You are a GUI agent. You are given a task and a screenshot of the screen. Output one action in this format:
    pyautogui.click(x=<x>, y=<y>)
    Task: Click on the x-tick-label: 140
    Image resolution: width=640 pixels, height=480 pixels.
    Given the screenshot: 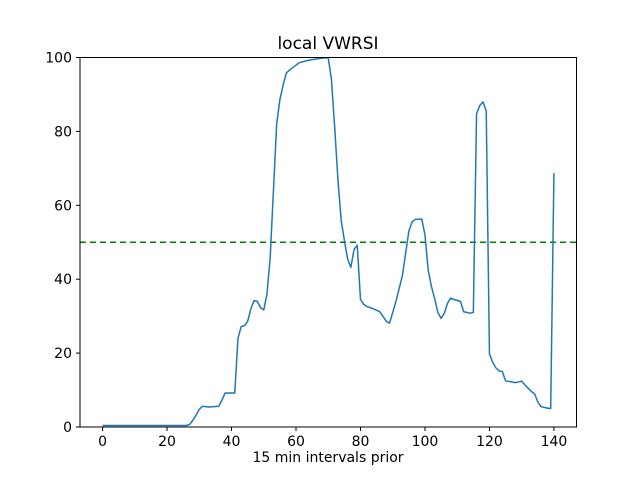 What is the action you would take?
    pyautogui.click(x=554, y=442)
    